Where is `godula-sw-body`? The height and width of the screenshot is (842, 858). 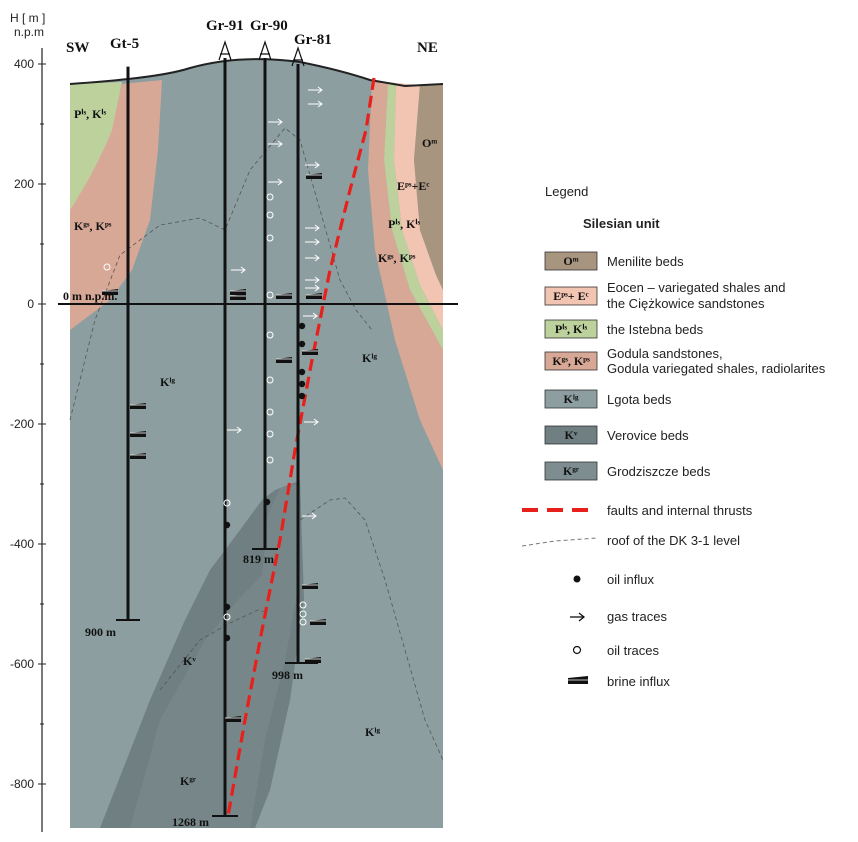 godula-sw-body is located at coordinates (116, 205).